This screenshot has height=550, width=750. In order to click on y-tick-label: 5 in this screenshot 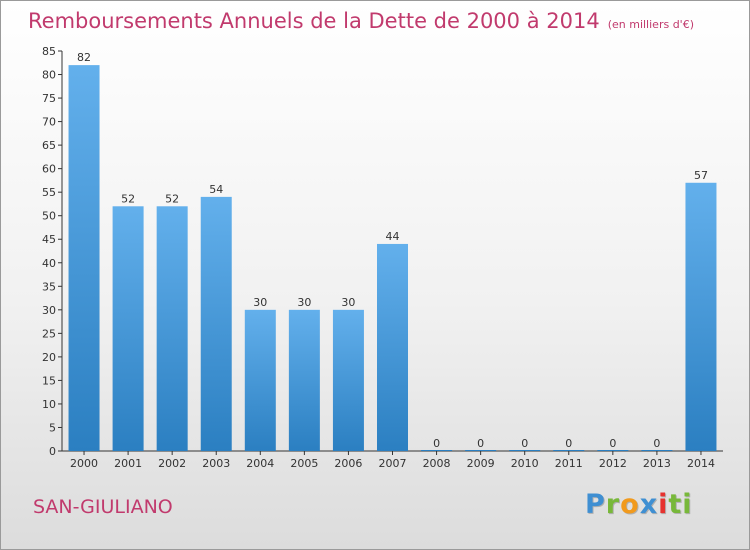, I will do `click(52, 427)`.